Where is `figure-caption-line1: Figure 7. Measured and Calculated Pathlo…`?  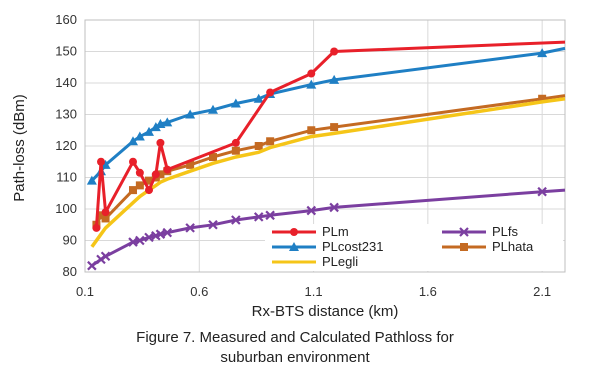
figure-caption-line1: Figure 7. Measured and Calculated Pathlo… is located at coordinates (295, 337).